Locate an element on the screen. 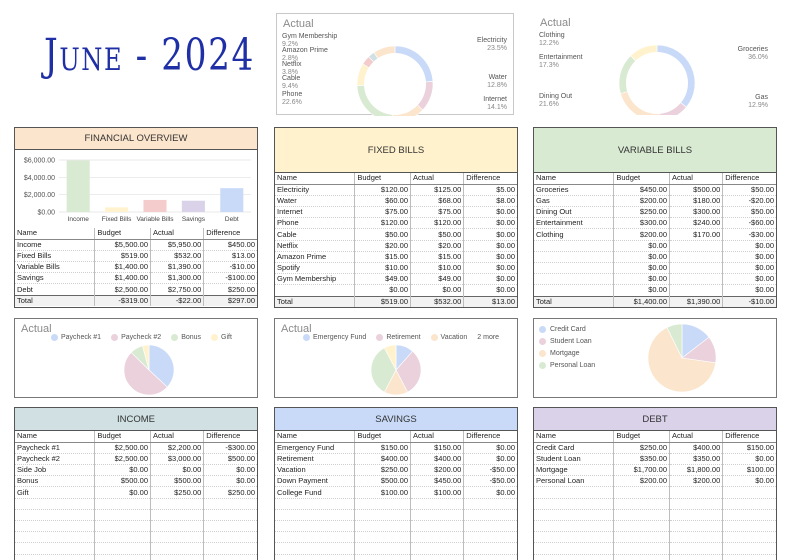 This screenshot has height=560, width=794. cell-name: Total is located at coordinates (574, 301).